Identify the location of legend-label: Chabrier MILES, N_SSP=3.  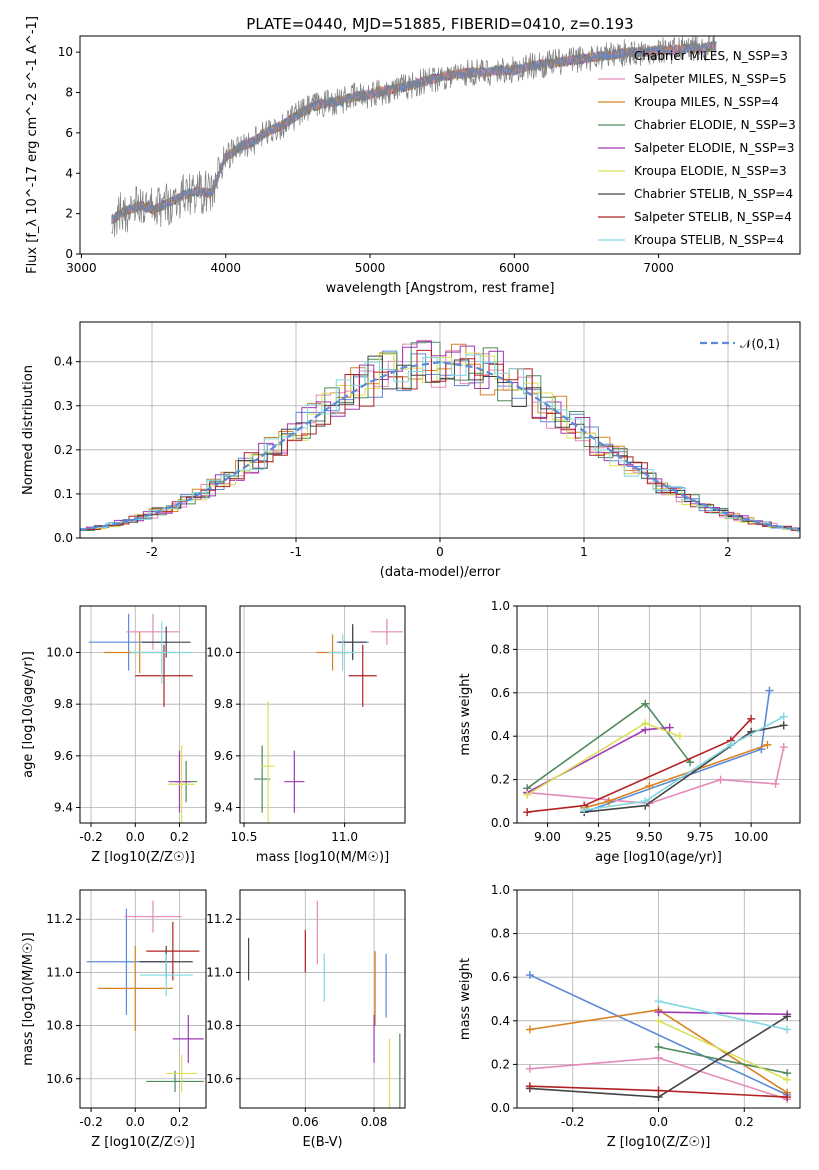
(711, 56).